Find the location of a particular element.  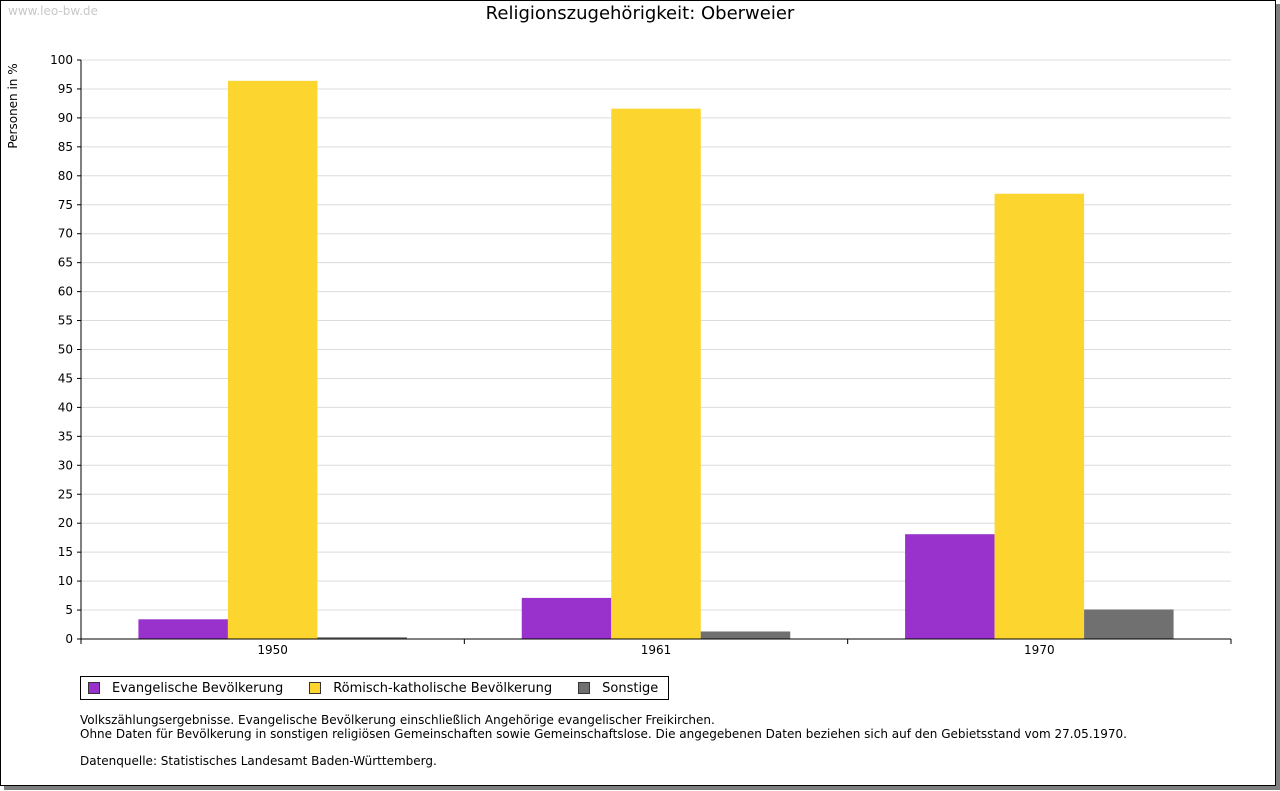

y-tick-label: 85 is located at coordinates (65, 147).